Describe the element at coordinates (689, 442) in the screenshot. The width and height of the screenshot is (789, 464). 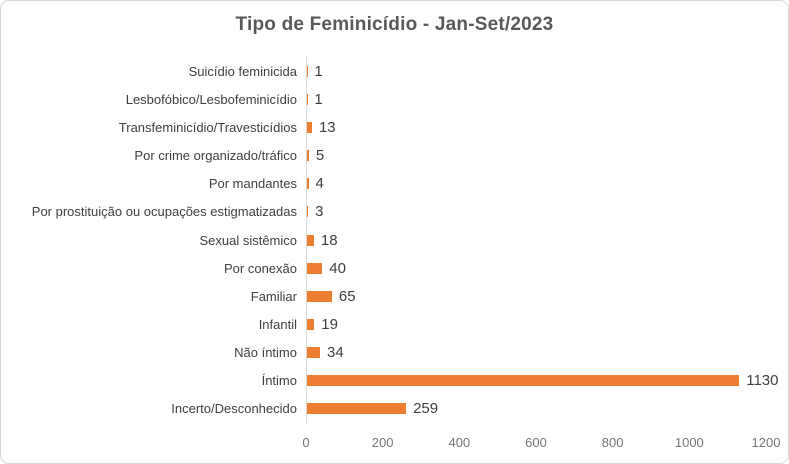
I see `x-tick-label: 1000` at that location.